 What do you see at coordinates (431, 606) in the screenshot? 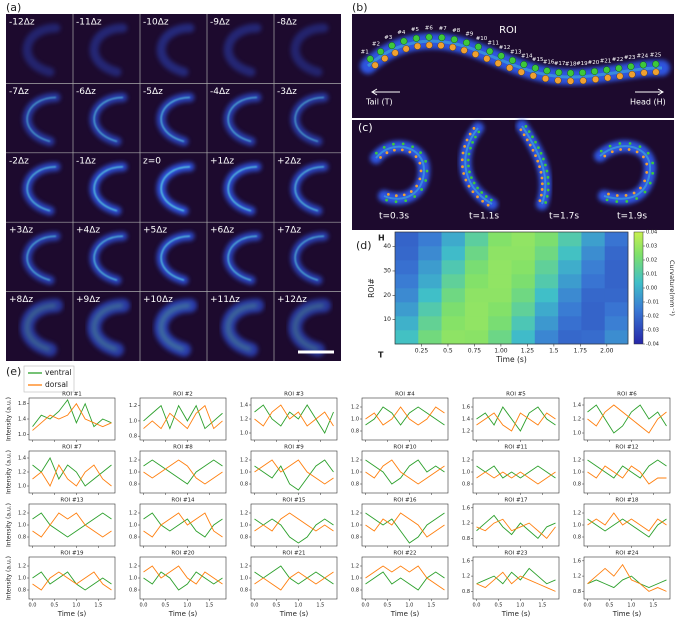
I see `x-tick-label: 1.5` at bounding box center [431, 606].